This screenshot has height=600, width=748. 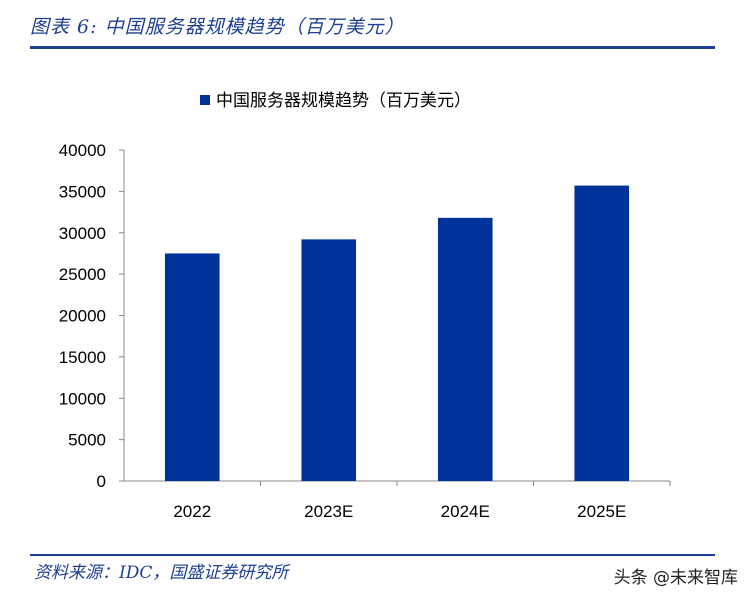 I want to click on y-tick-label: 10000, so click(x=82, y=398).